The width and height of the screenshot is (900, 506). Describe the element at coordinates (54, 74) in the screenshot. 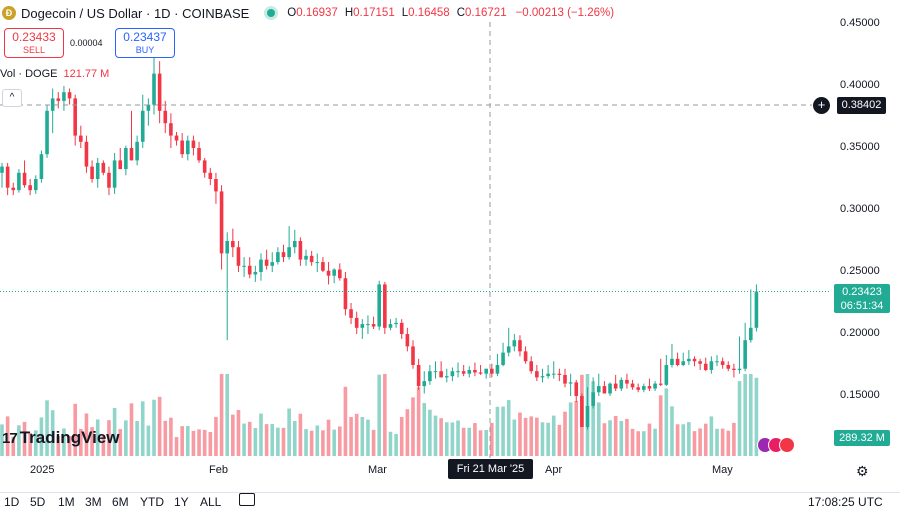

I see `volume-legend: Vol · DOGE 121.77 M` at that location.